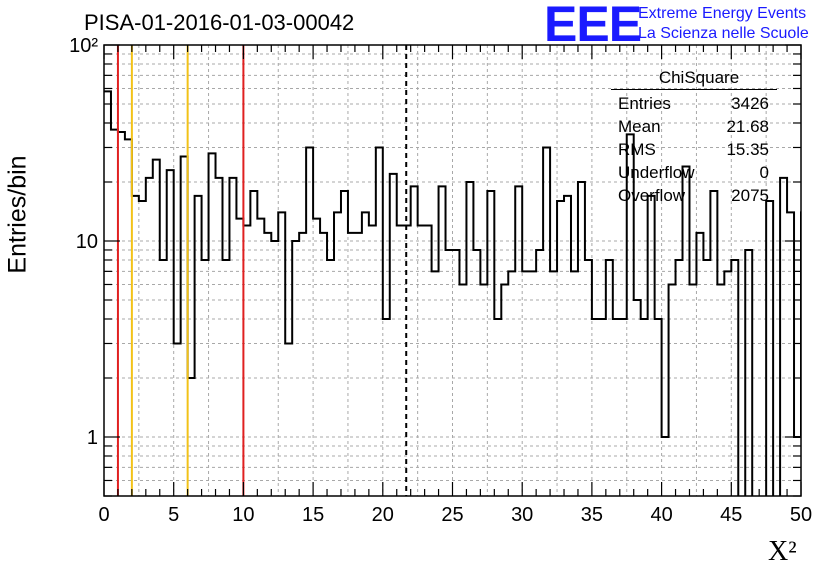 The image size is (836, 572). What do you see at coordinates (764, 172) in the screenshot?
I see `stats-value: 0` at bounding box center [764, 172].